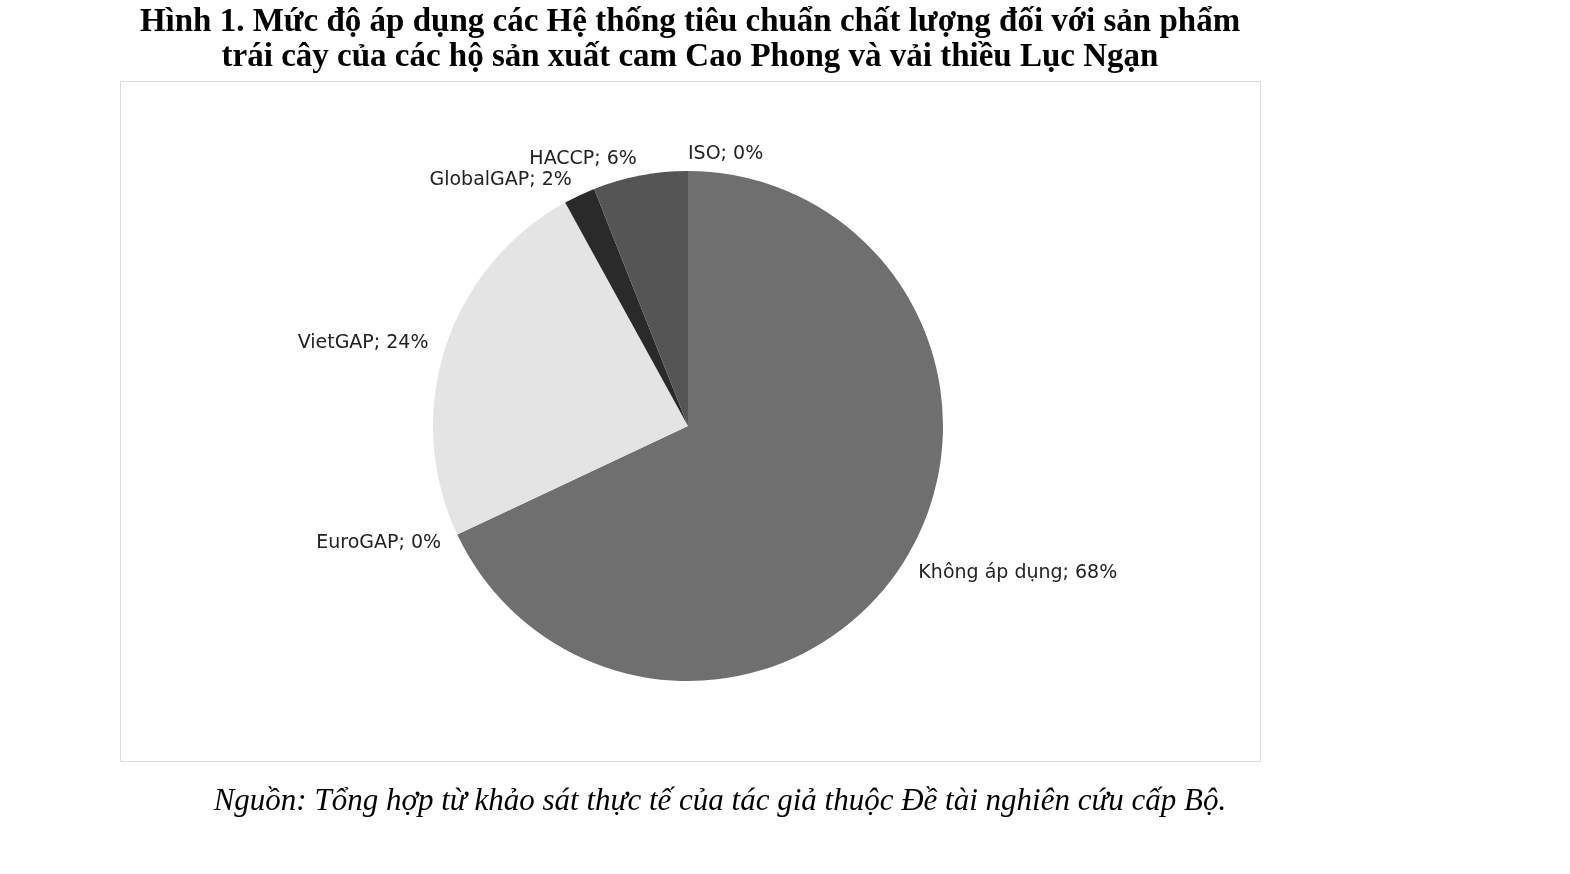 Image resolution: width=1570 pixels, height=874 pixels. What do you see at coordinates (719, 799) in the screenshot?
I see `text: Nguồn: Tổng hợp từ khảo sát thực tế của tác giả thuộc Đề tài nghiên cứu cấp Bộ.` at bounding box center [719, 799].